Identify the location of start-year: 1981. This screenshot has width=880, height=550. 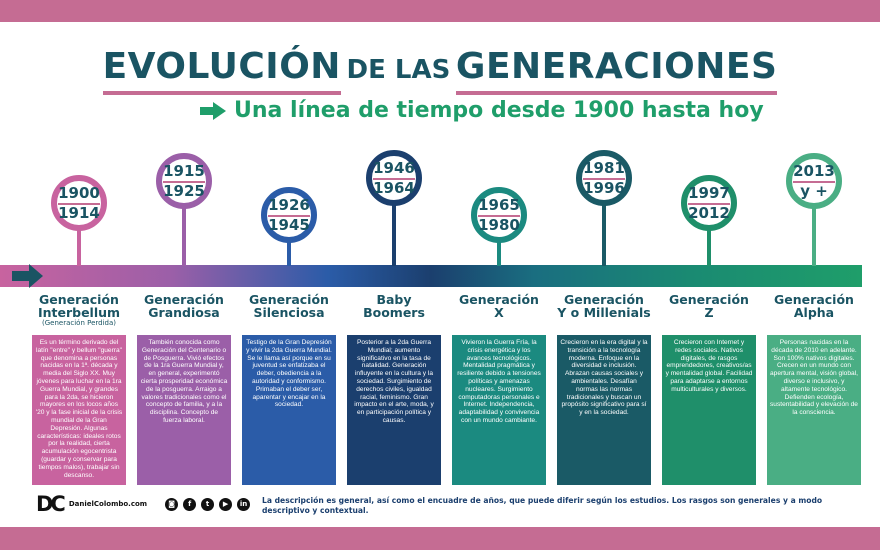
(604, 169).